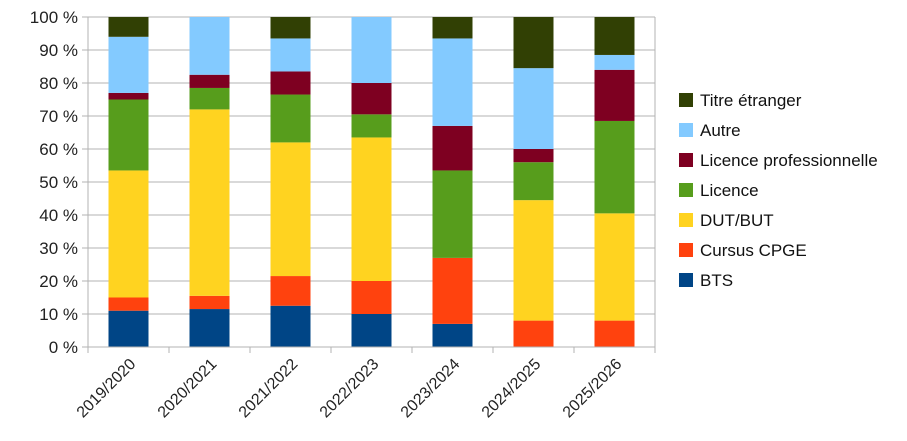 Image resolution: width=907 pixels, height=441 pixels. What do you see at coordinates (720, 130) in the screenshot?
I see `legend-label: Autre` at bounding box center [720, 130].